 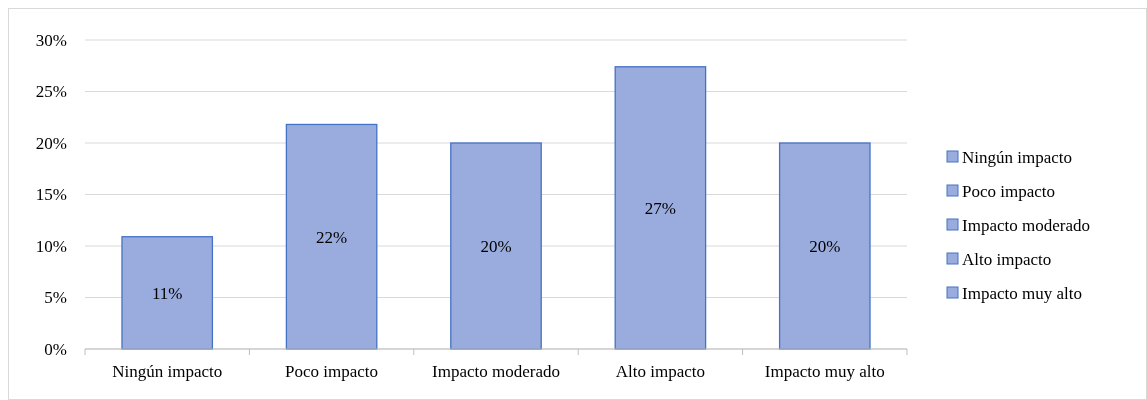 What do you see at coordinates (824, 371) in the screenshot?
I see `x-tick-label: Impacto muy alto` at bounding box center [824, 371].